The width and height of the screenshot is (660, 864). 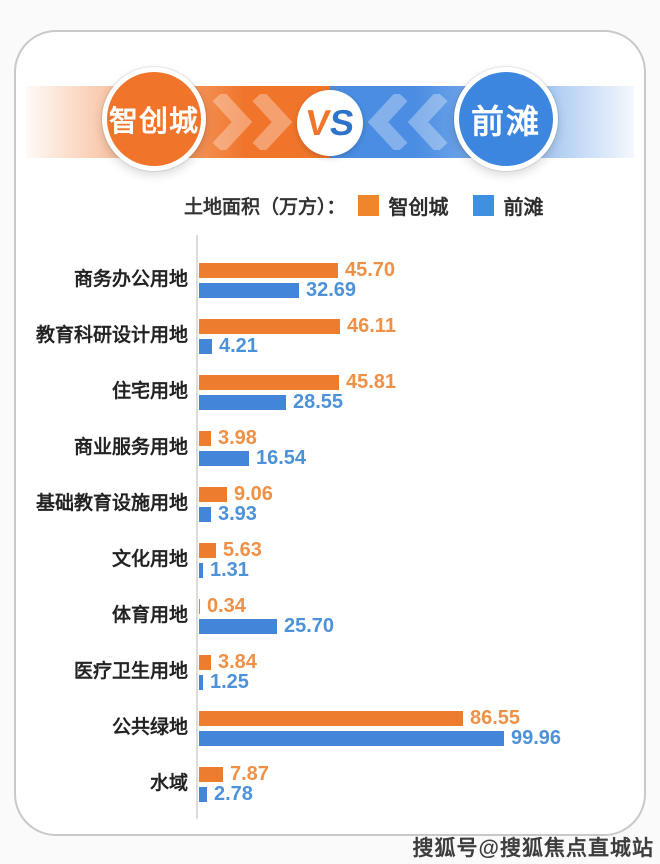 What do you see at coordinates (418, 514) in the screenshot?
I see `bar-line: 3.93` at bounding box center [418, 514].